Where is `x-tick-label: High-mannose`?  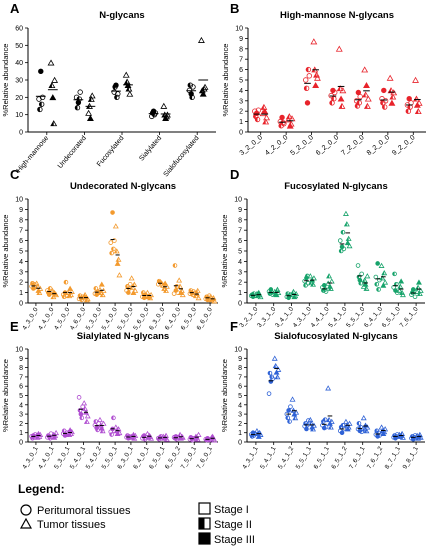
x-tick-label: High-mannose is located at coordinates (33, 154).